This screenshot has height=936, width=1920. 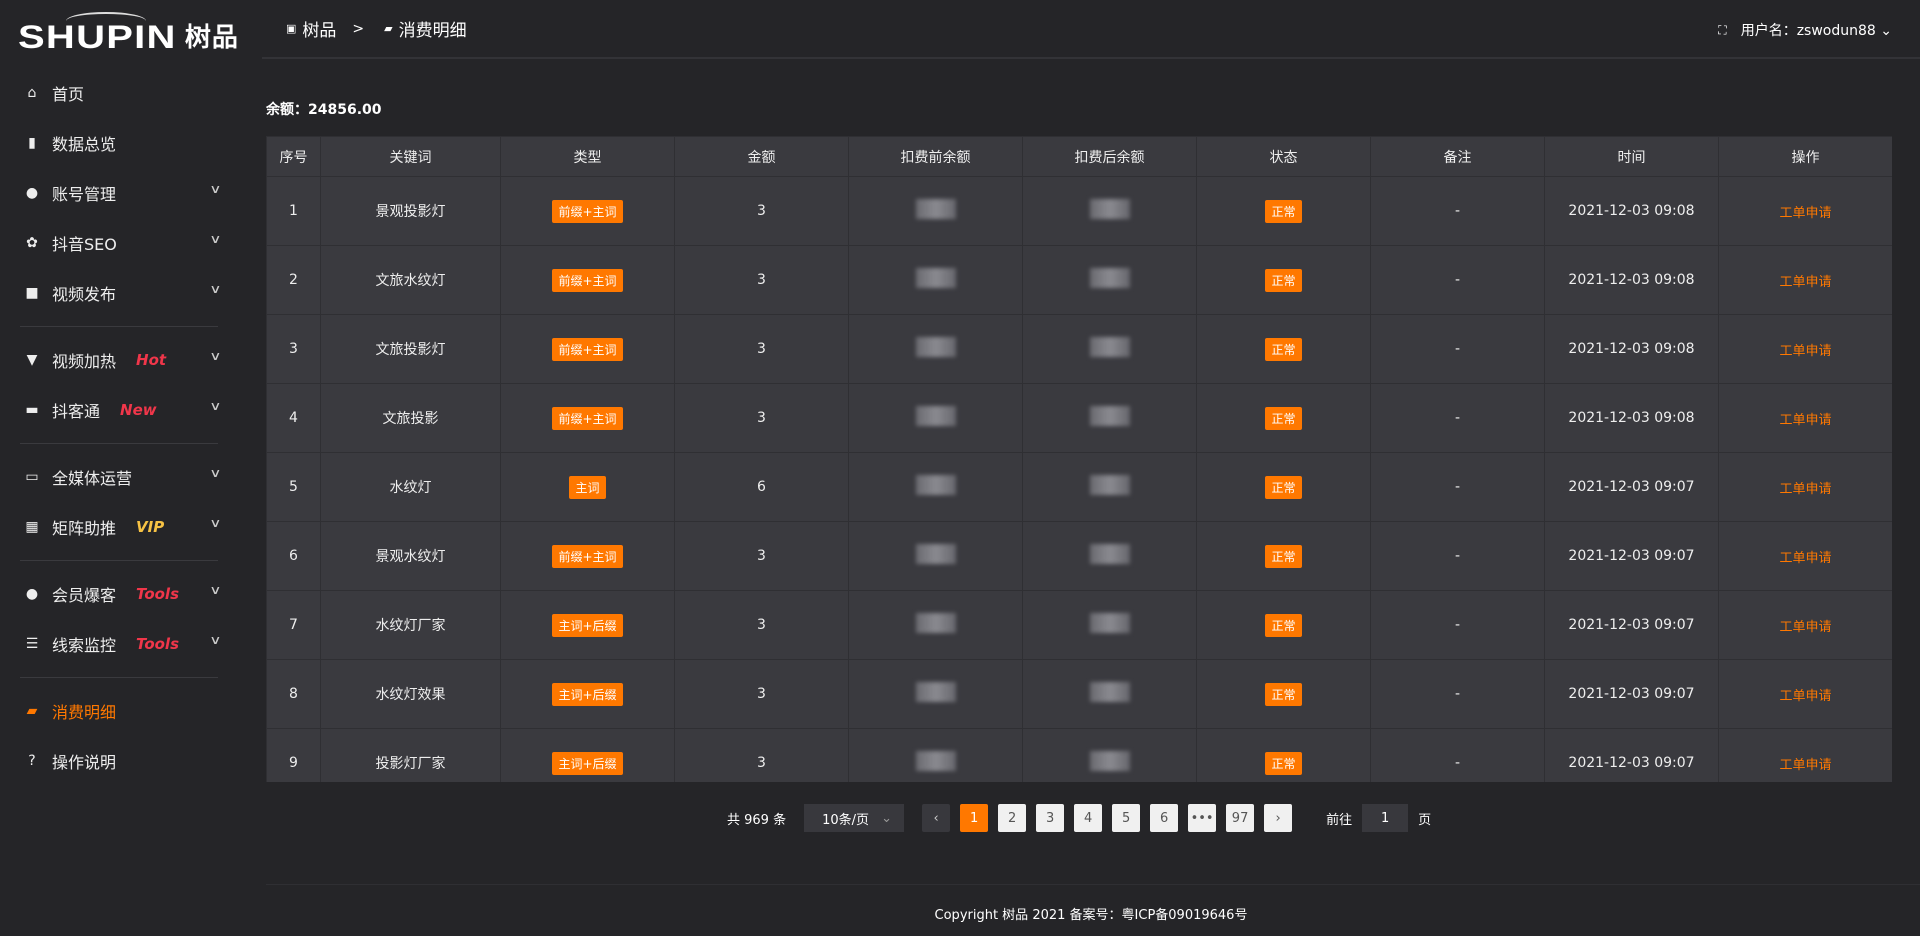 I want to click on sidebar-item-10: ▦ 矩阵助推 VIP ∨, so click(x=131, y=527).